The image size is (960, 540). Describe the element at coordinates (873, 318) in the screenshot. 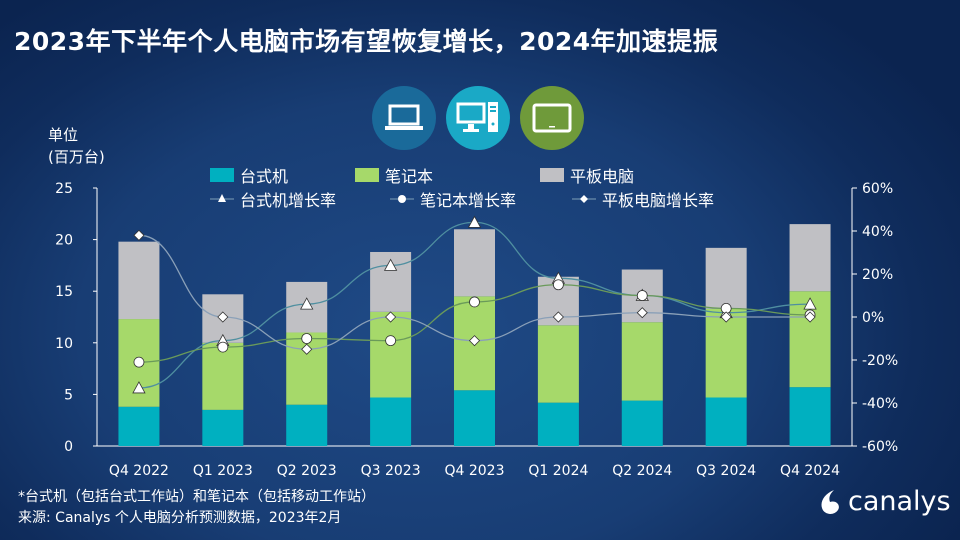

I see `right-tick-label: 0%` at that location.